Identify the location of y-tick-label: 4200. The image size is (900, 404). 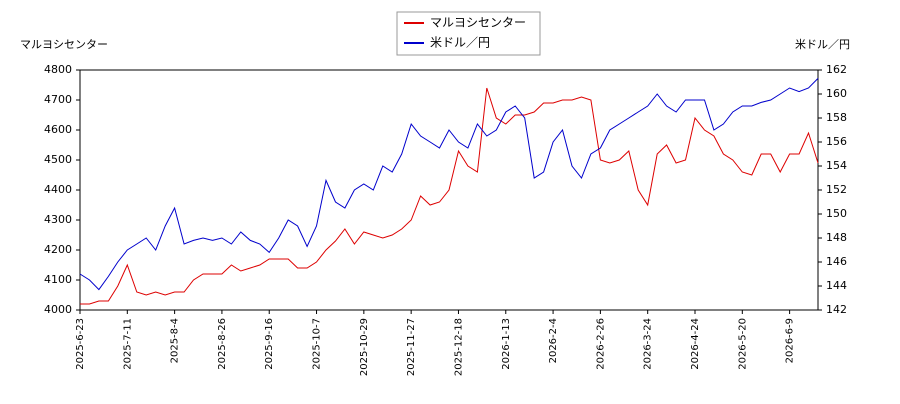
(58, 249).